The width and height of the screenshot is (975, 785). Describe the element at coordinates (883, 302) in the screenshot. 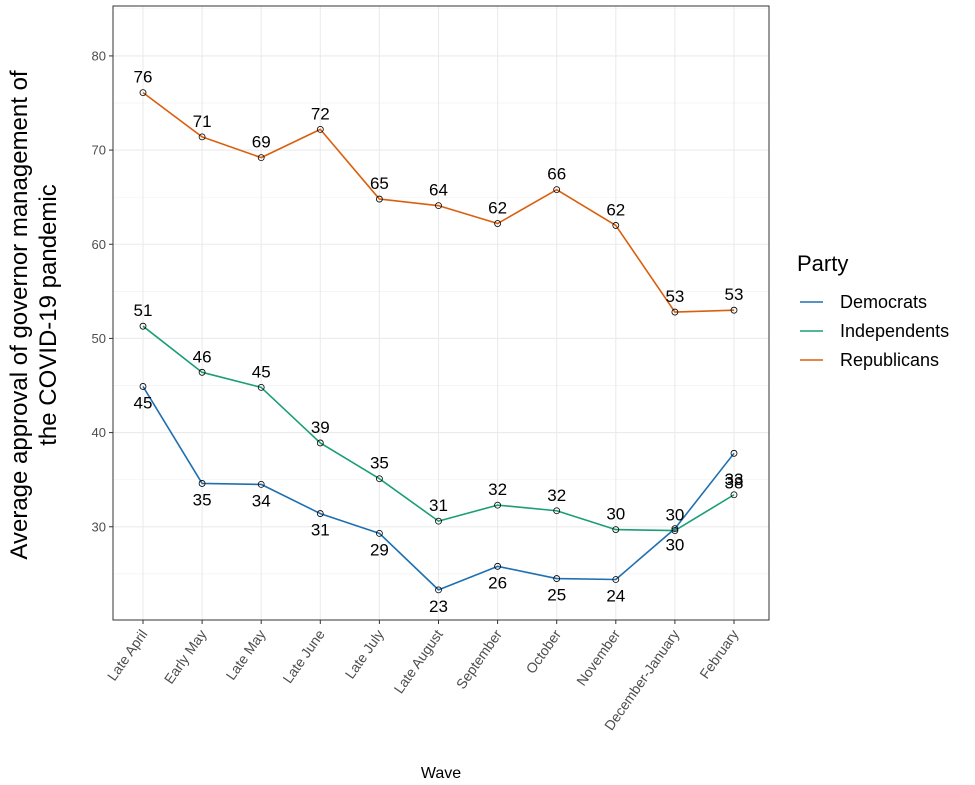

I see `legend-label: Democrats` at that location.